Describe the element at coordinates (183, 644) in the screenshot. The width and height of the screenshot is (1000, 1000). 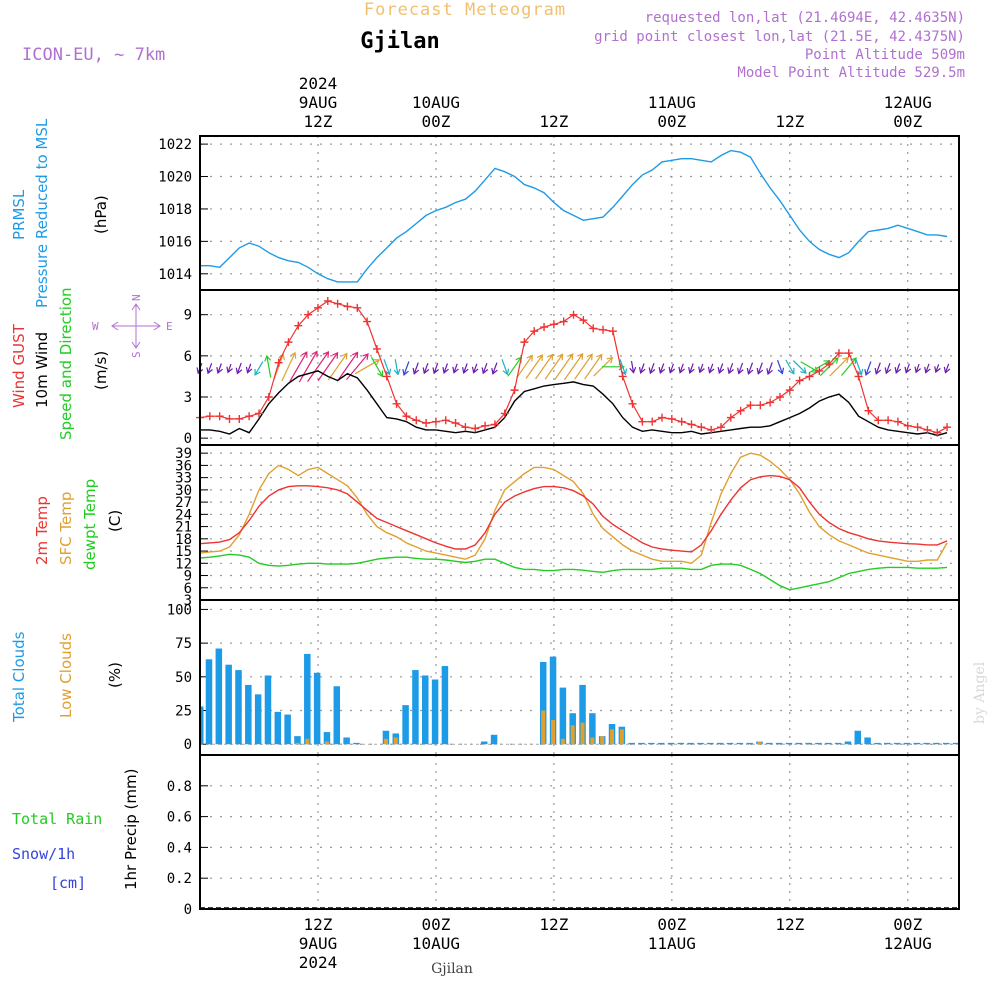
I see `cloud-ytick-label-3: 75` at that location.